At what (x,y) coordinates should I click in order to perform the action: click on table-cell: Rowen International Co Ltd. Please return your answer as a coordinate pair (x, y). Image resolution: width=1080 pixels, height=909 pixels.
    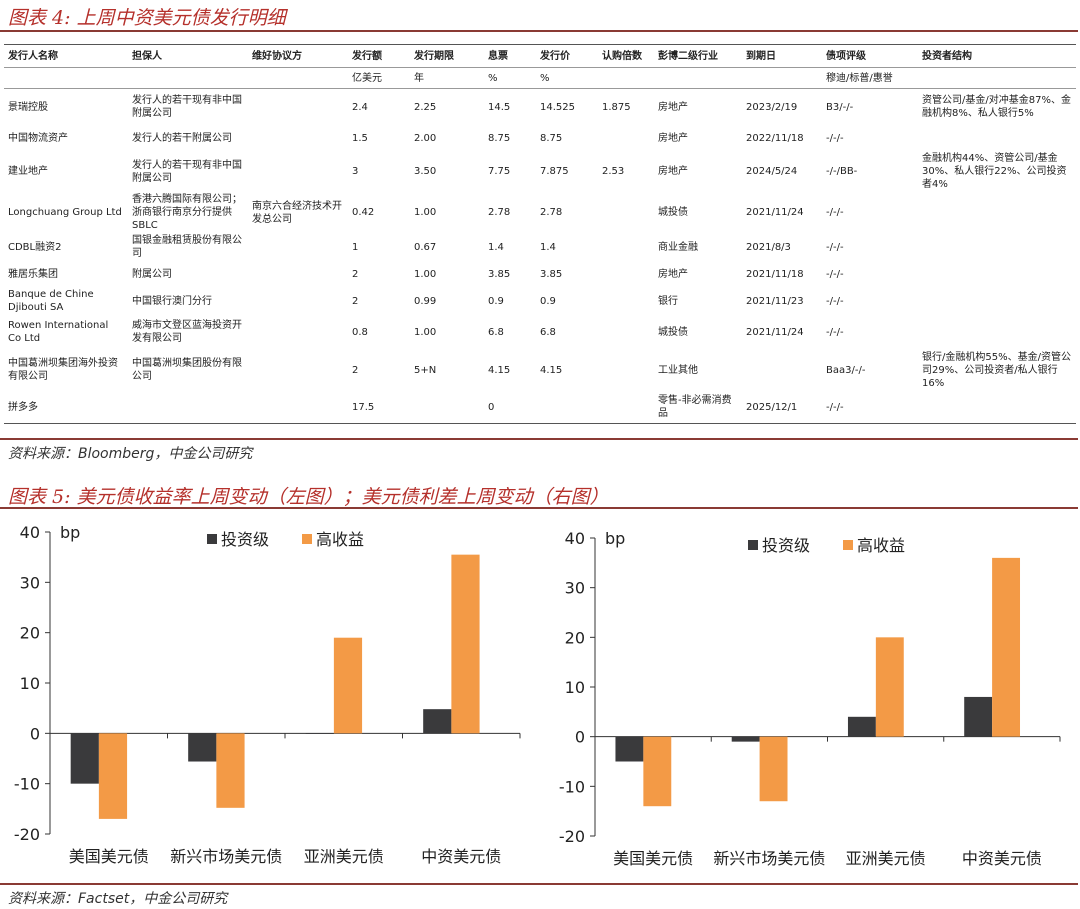
    Looking at the image, I should click on (58, 332).